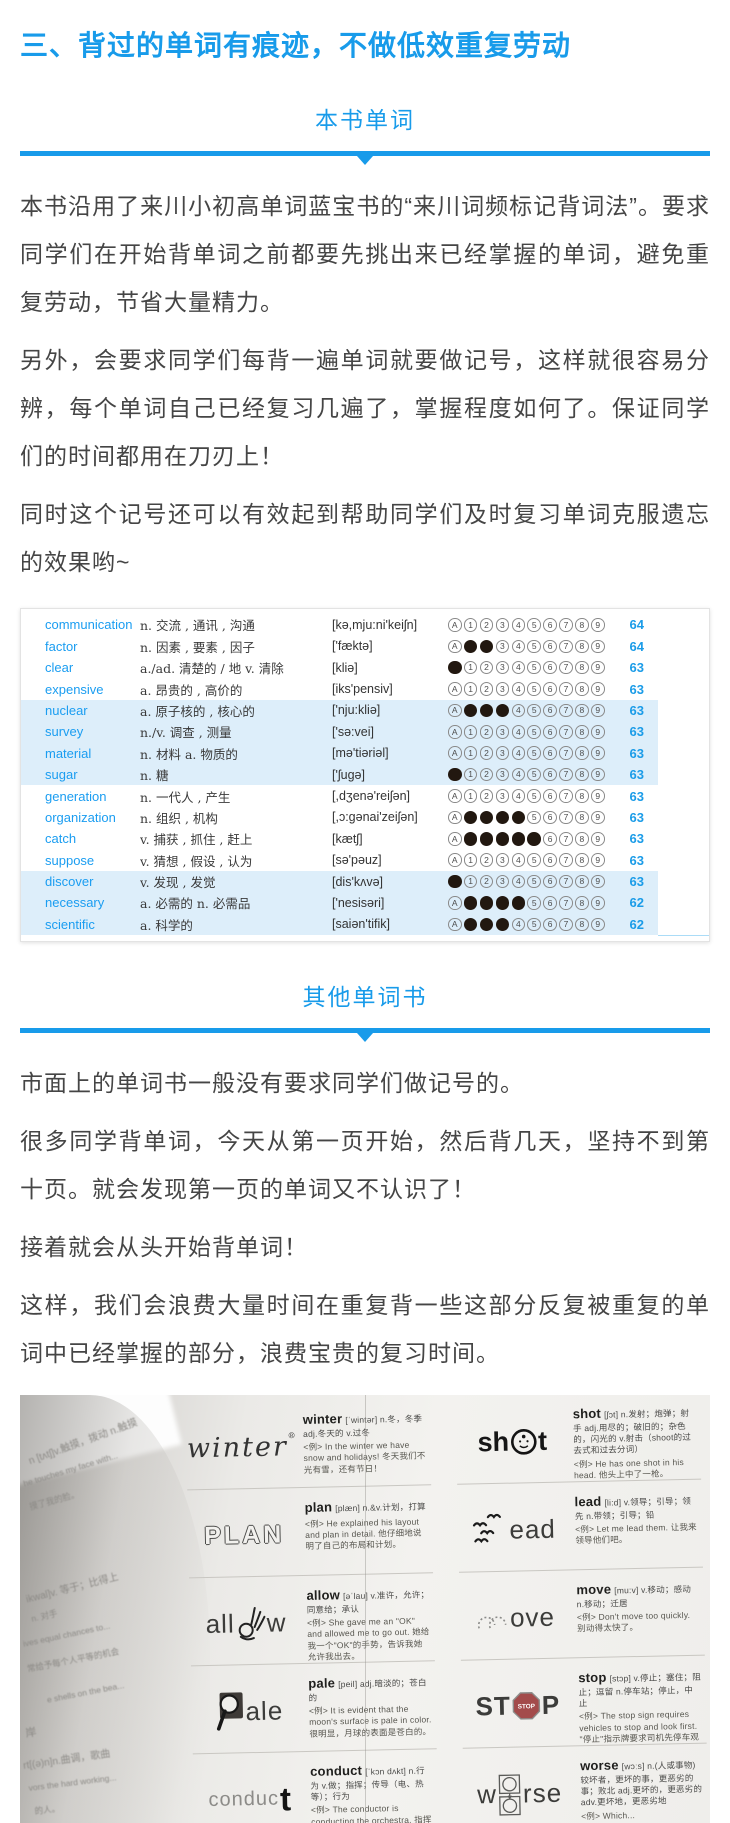 This screenshot has height=1823, width=730. What do you see at coordinates (527, 1706) in the screenshot?
I see `svg-text: STOP` at bounding box center [527, 1706].